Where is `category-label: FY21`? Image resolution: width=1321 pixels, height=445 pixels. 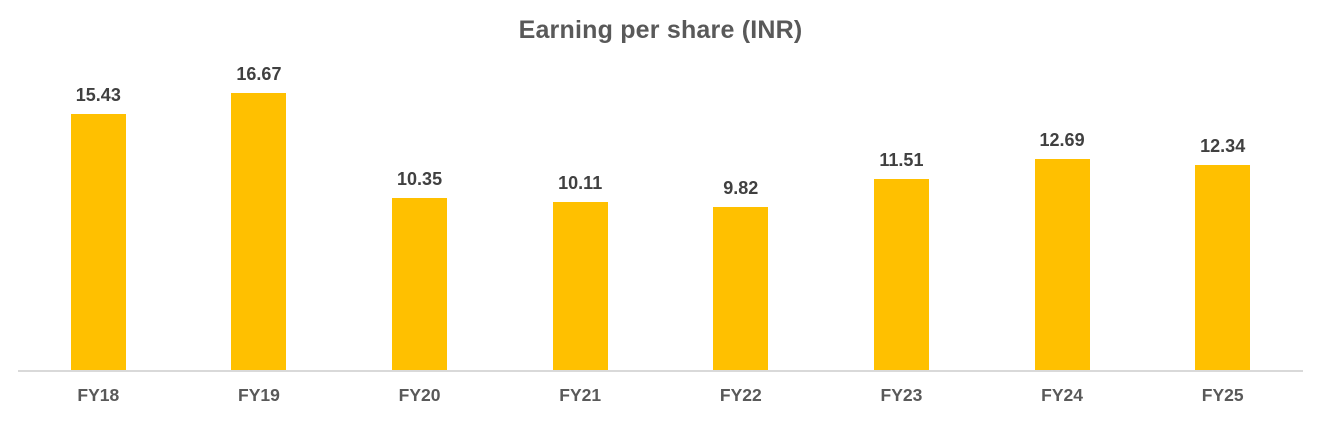 category-label: FY21 is located at coordinates (580, 395).